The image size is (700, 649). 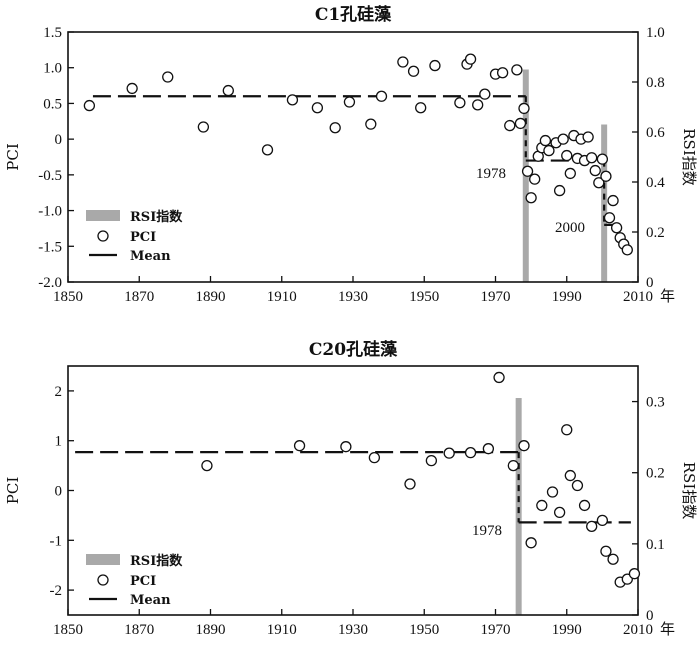 I want to click on panel-2-y-tick-label: -1, so click(x=56, y=541).